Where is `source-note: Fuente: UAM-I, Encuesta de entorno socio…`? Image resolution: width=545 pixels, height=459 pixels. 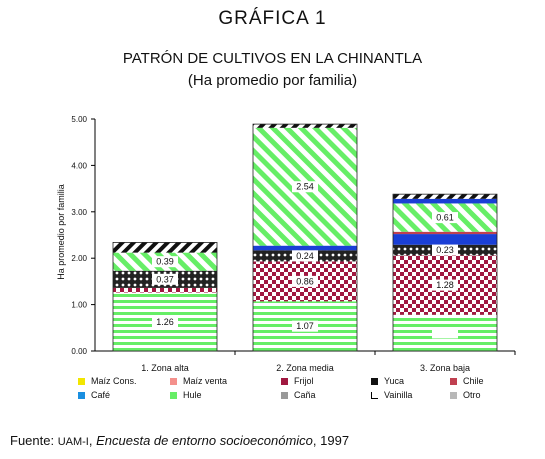 source-note: Fuente: UAM-I, Encuesta de entorno socio… is located at coordinates (179, 440).